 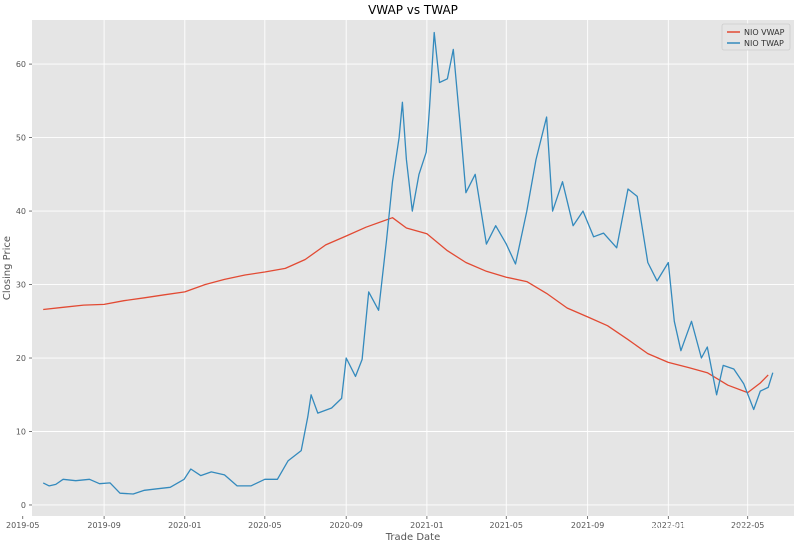 I want to click on chart-title: VWAP vs TWAP, so click(x=413, y=10).